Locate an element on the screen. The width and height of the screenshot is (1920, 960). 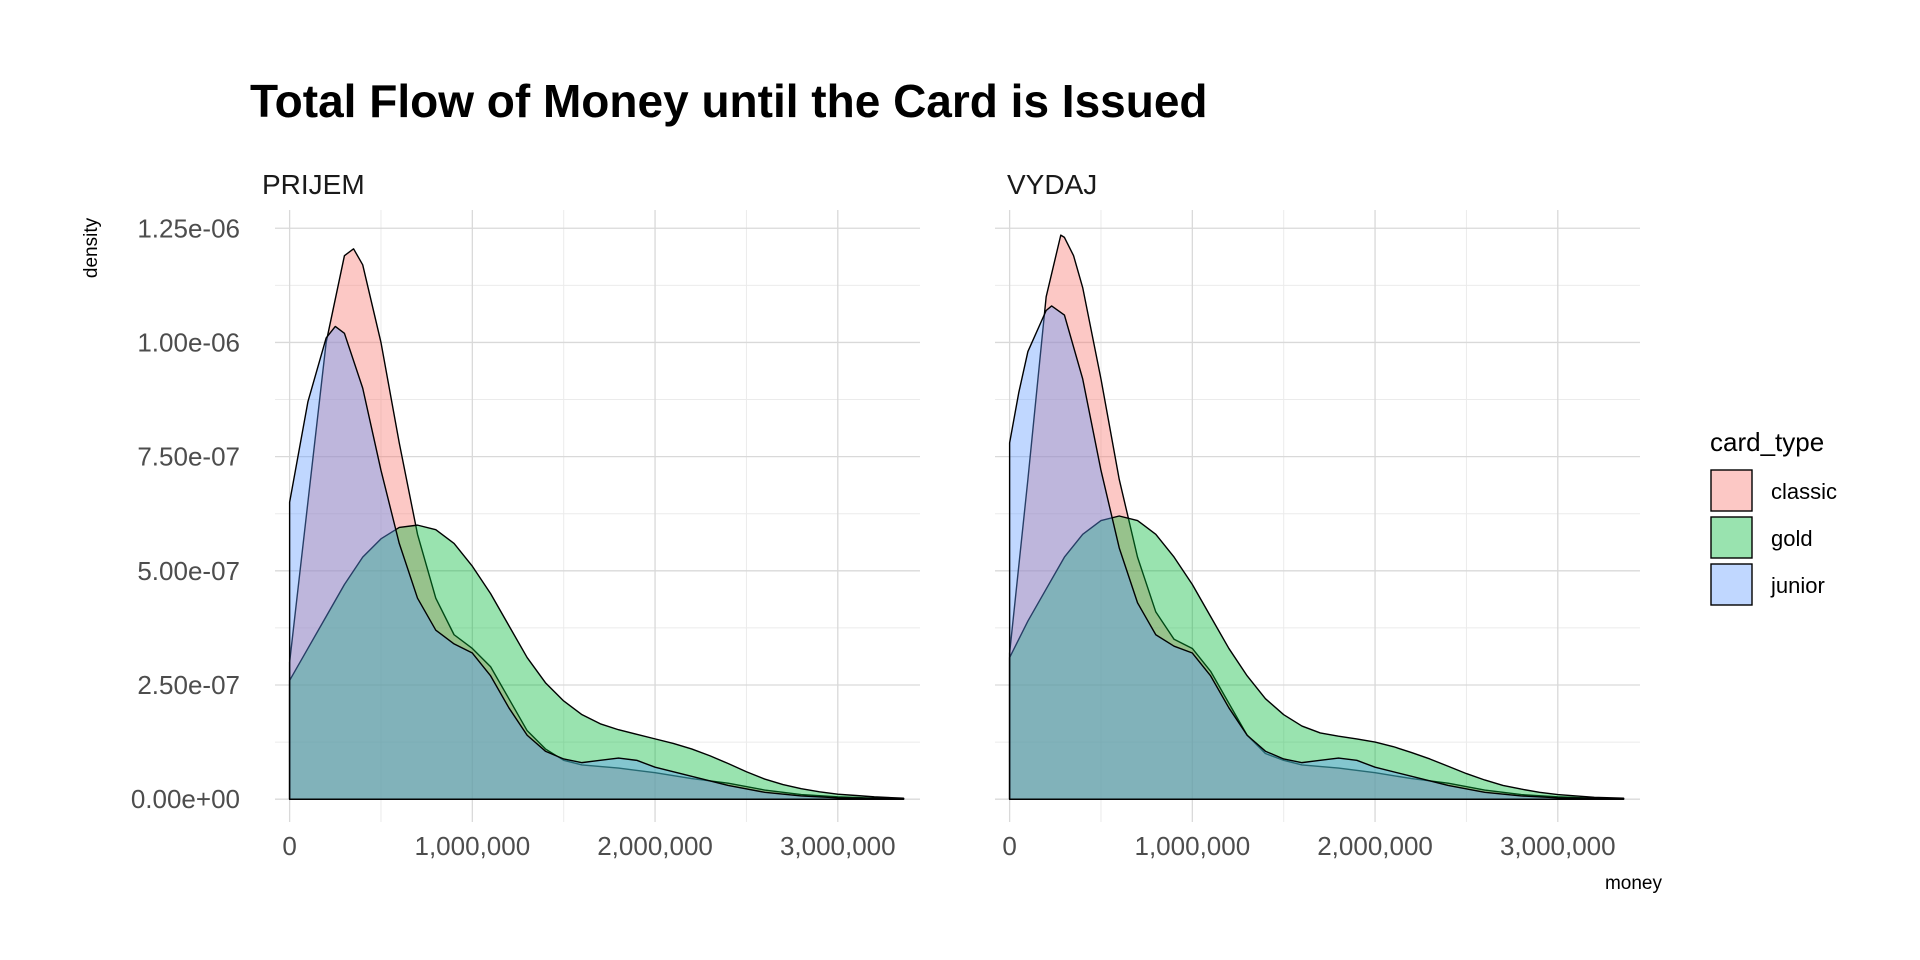
x-axis-title: money is located at coordinates (1634, 883).